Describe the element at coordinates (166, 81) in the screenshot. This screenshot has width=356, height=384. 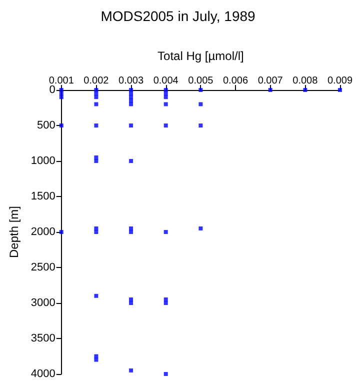
I see `x-tick-label: 0.004` at that location.